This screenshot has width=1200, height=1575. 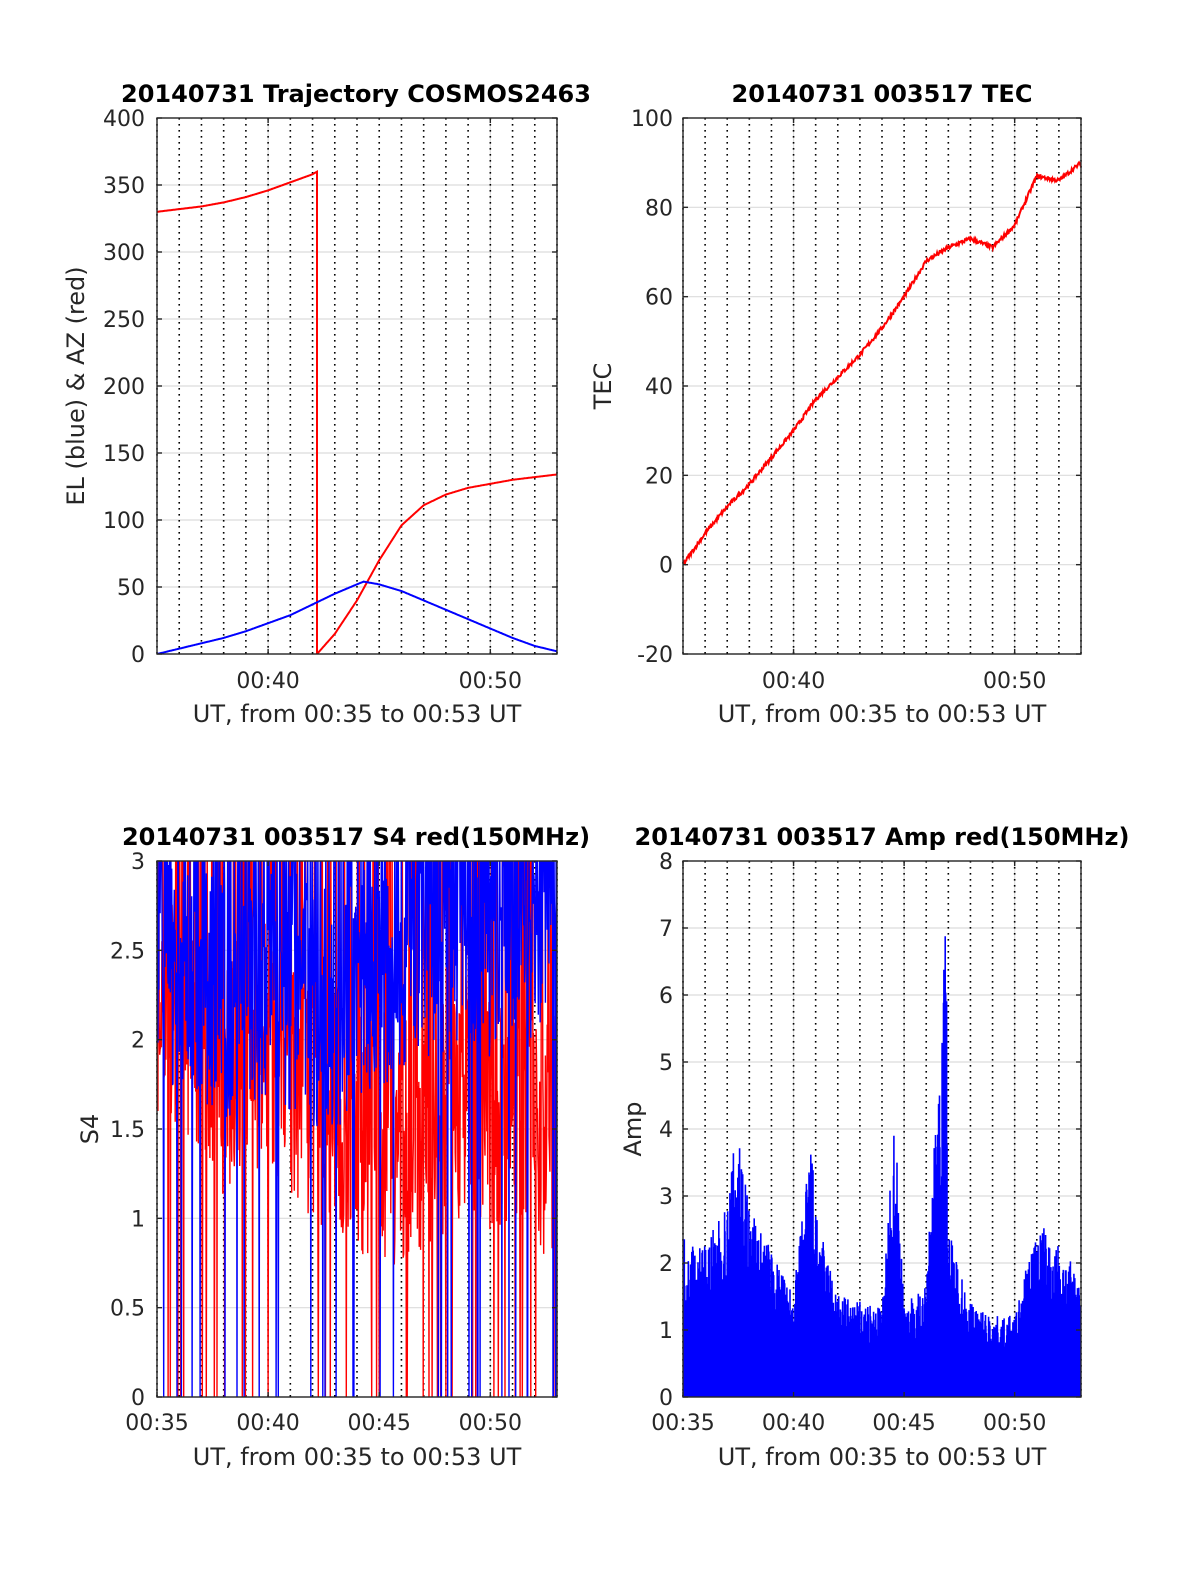 What do you see at coordinates (124, 119) in the screenshot?
I see `trajectory-ytick-label: 400` at bounding box center [124, 119].